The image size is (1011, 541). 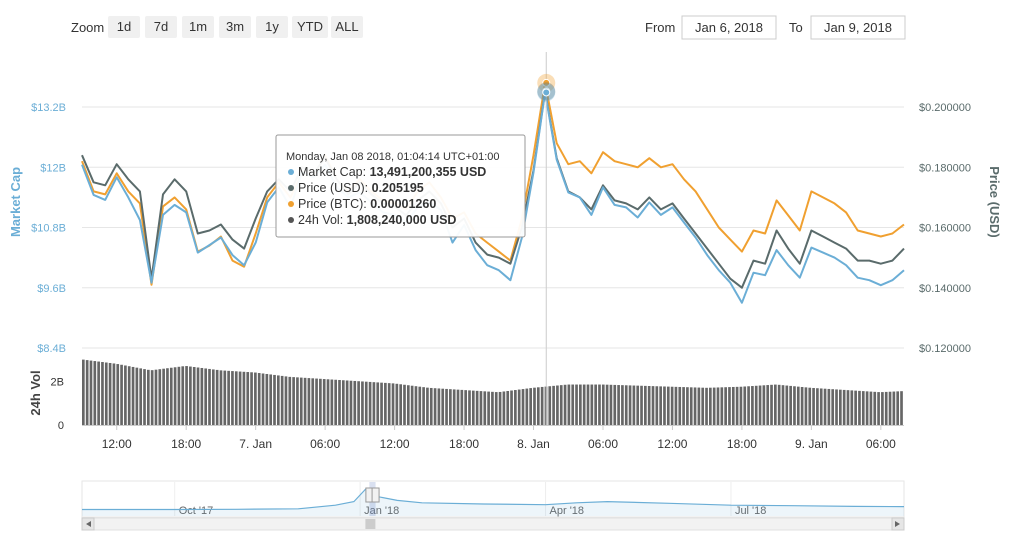 I want to click on zoom-all-button: ALL, so click(x=347, y=27).